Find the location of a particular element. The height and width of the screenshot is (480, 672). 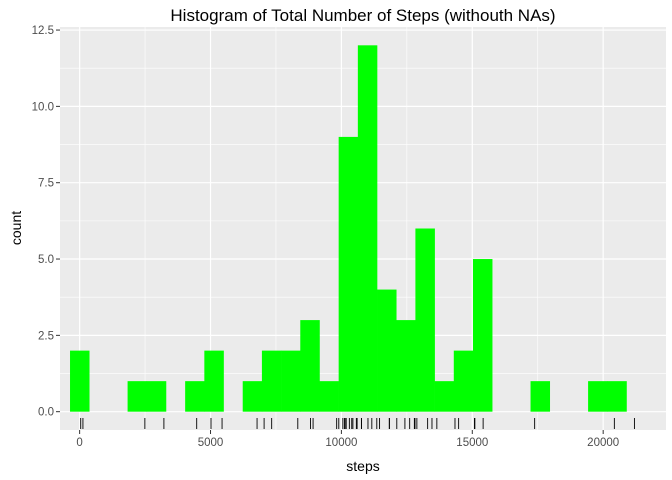

x-tick-label: 20000 is located at coordinates (603, 443).